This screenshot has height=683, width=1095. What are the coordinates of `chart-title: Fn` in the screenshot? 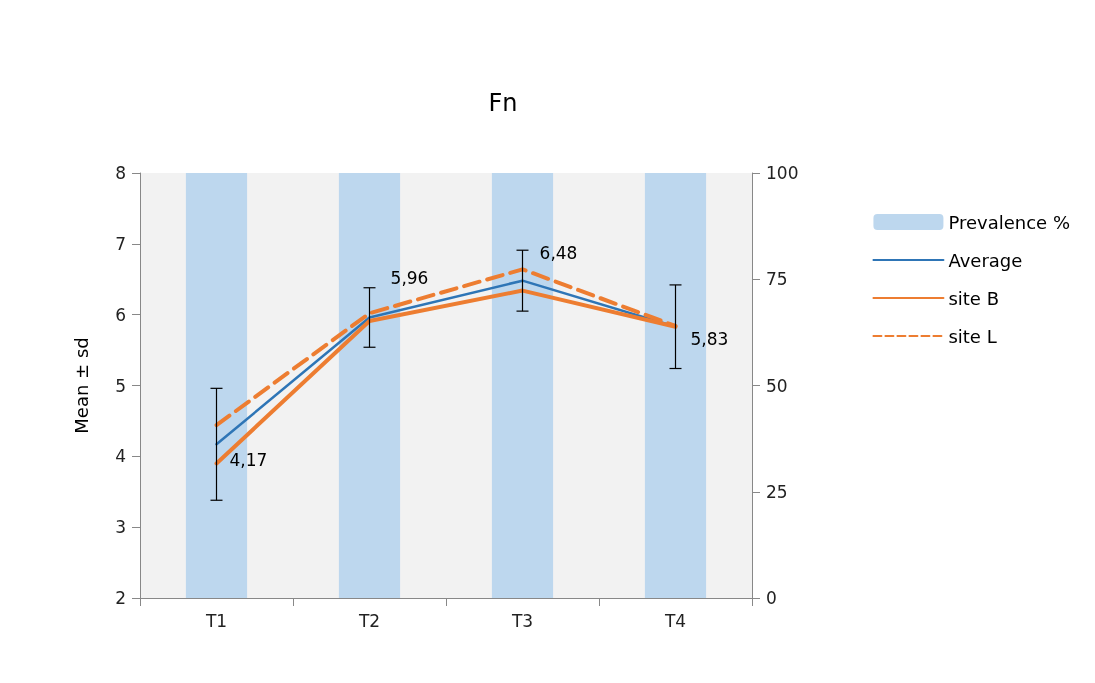 It's located at (503, 103).